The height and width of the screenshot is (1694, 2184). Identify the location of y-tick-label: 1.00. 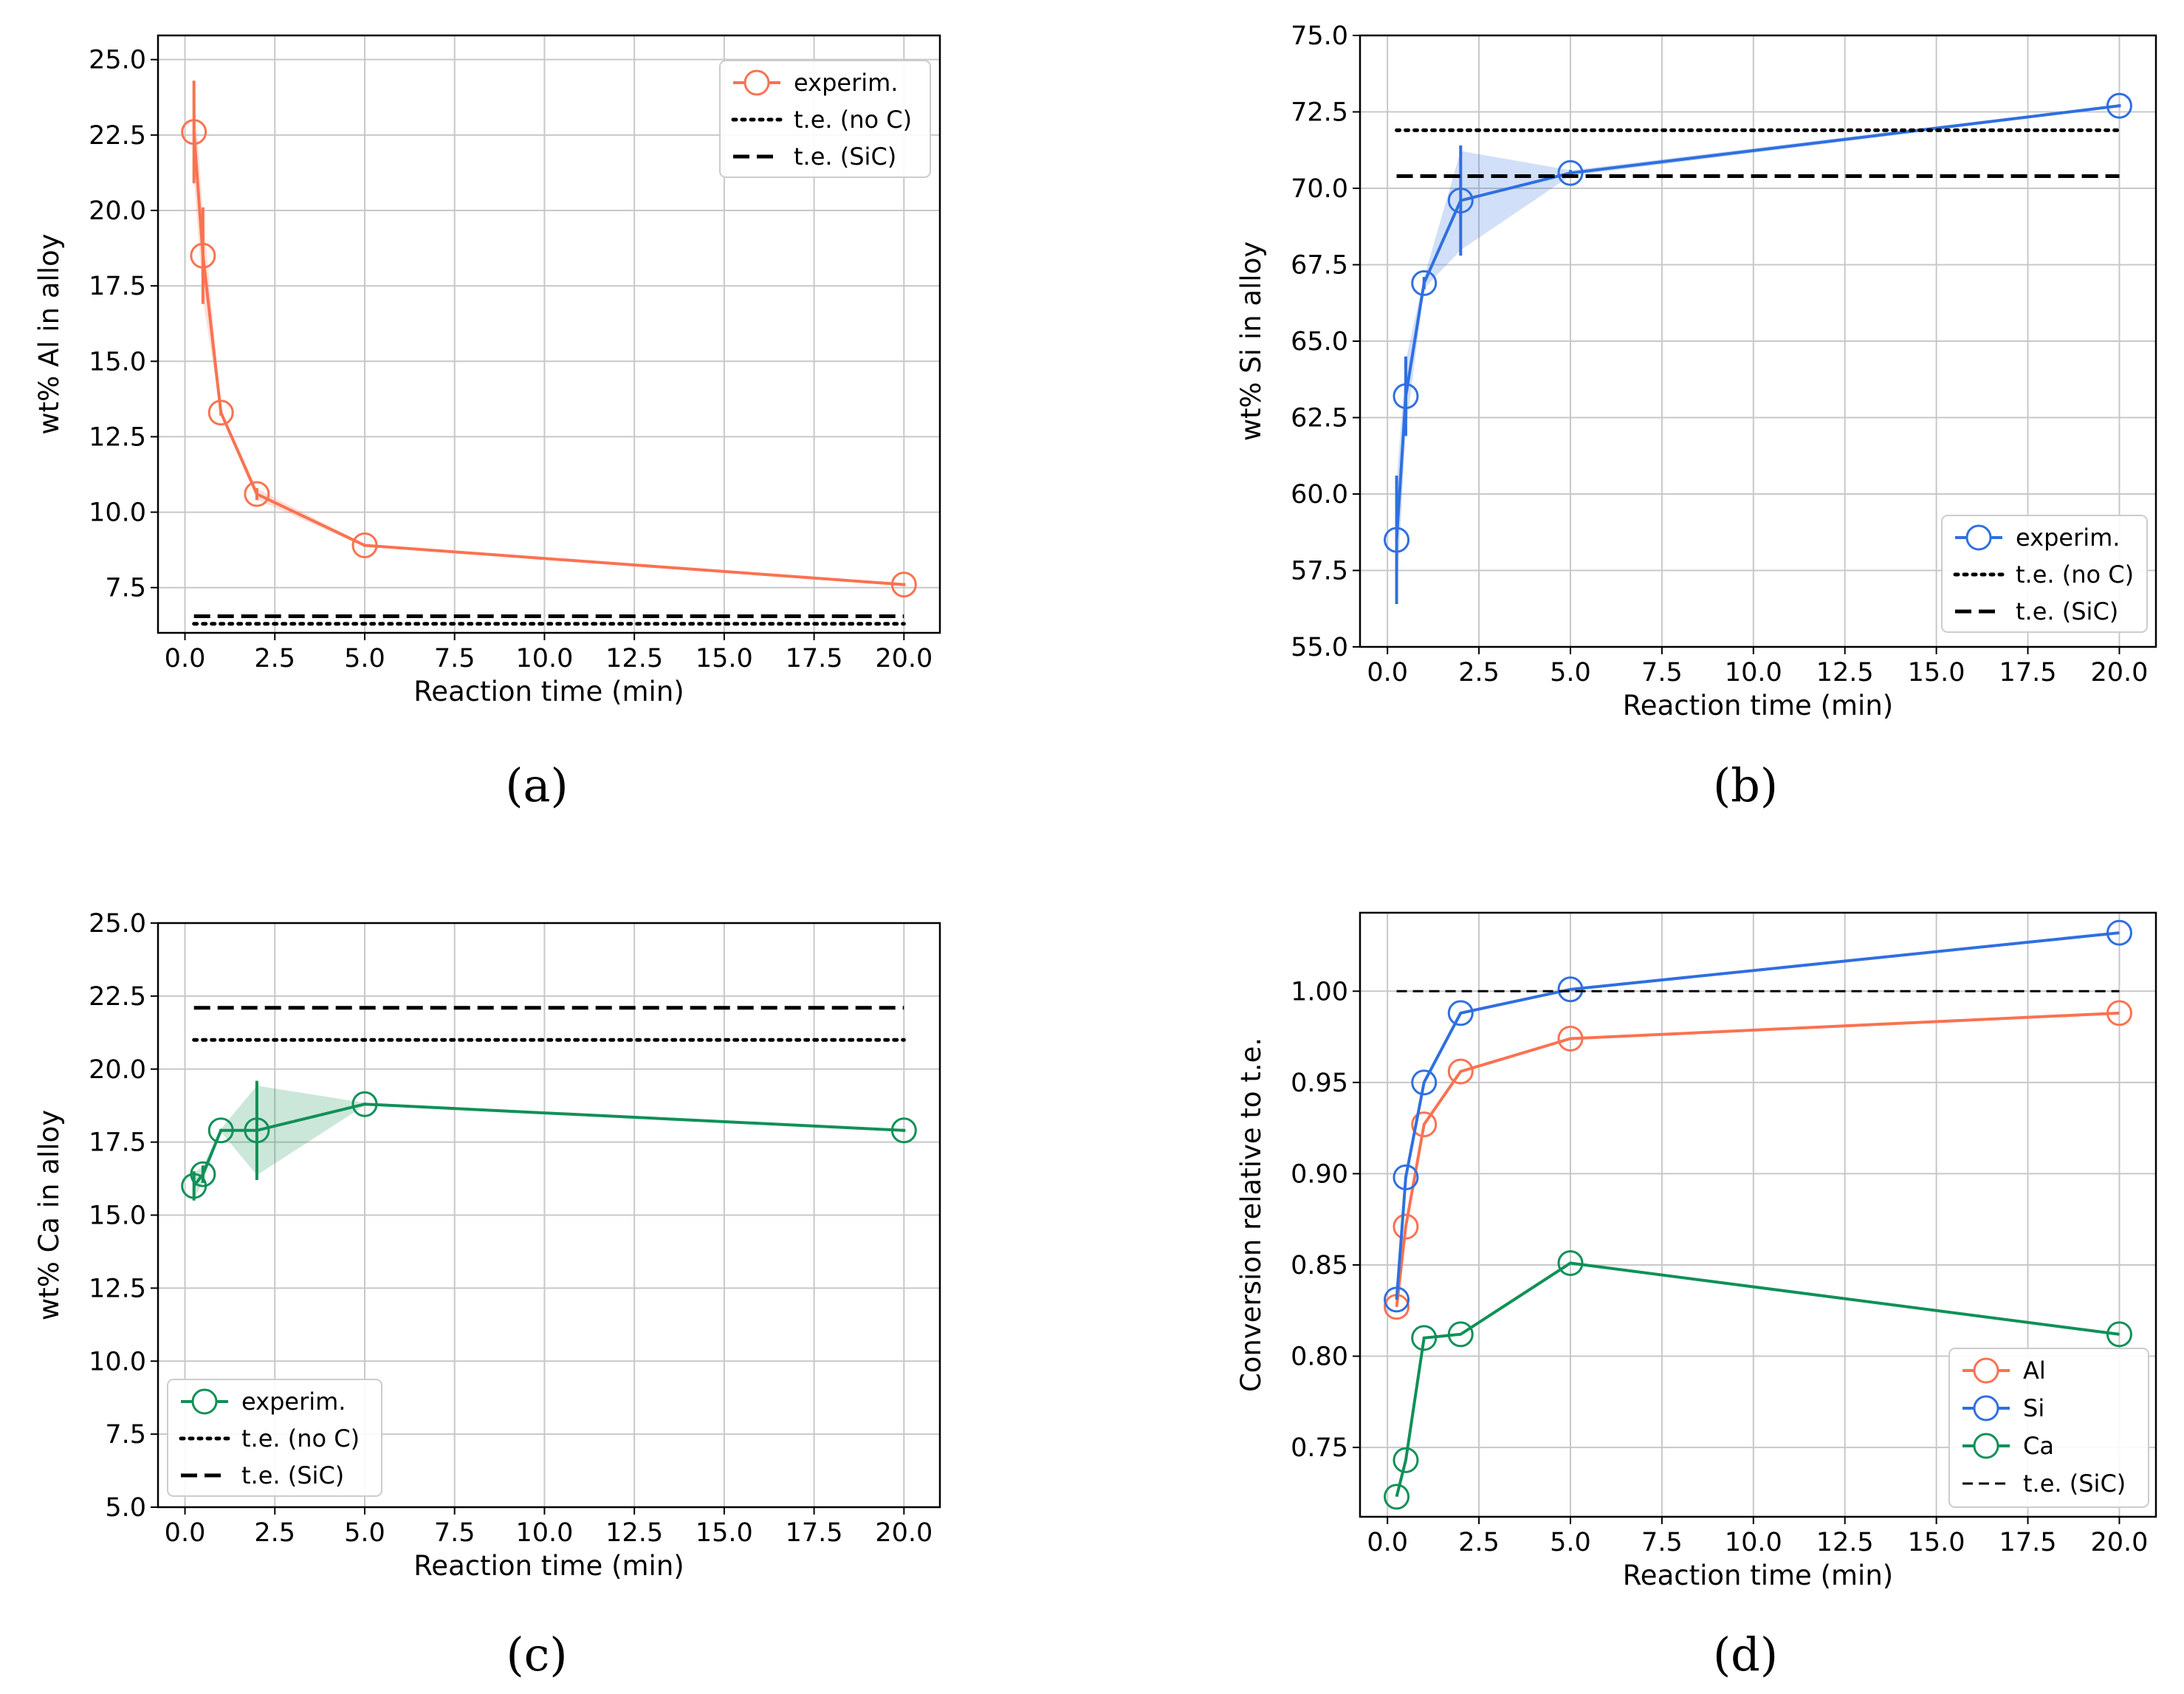
(1319, 992).